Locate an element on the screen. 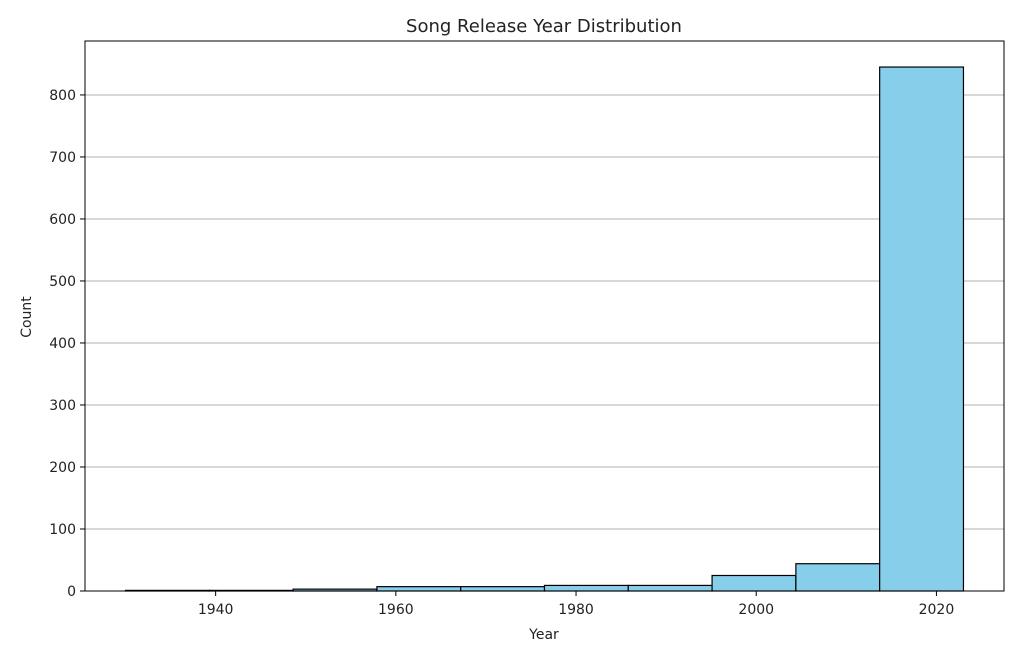 This screenshot has height=649, width=1030. y-tick-label: 400 is located at coordinates (62, 344).